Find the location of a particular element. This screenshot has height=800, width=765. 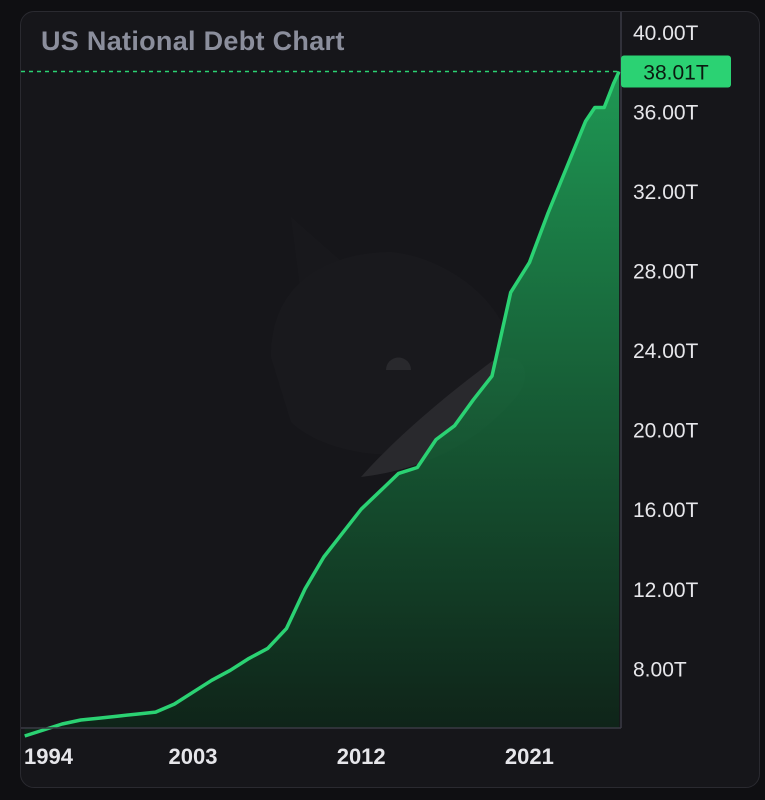

x-tick-label: 2012 is located at coordinates (361, 756).